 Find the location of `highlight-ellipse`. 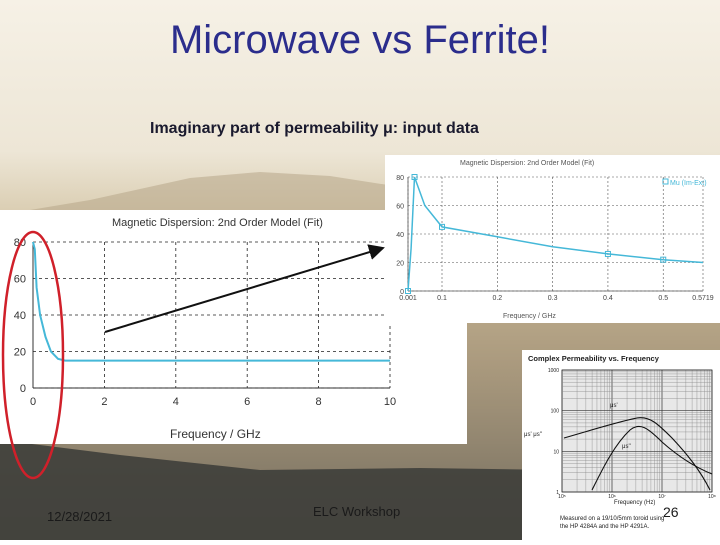

highlight-ellipse is located at coordinates (33, 355).